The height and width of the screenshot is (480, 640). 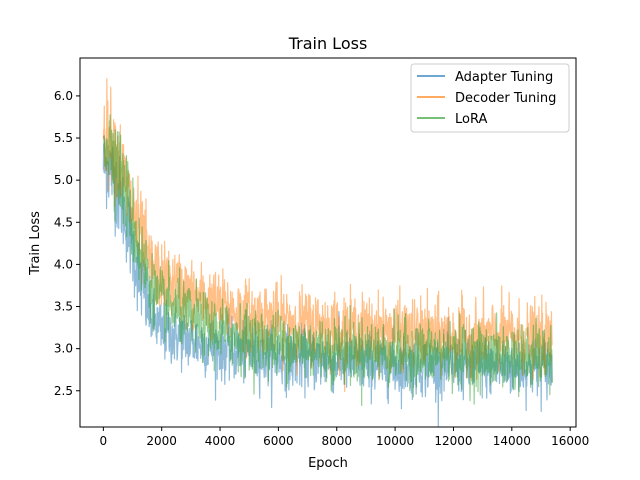 I want to click on y-tick-label: 2.5, so click(x=63, y=391).